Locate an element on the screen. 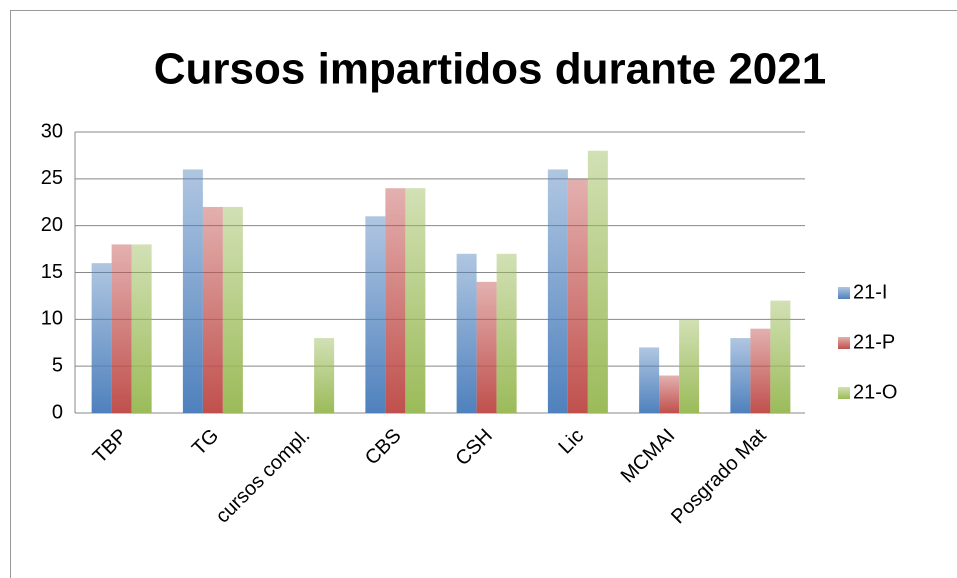 Image resolution: width=957 pixels, height=578 pixels. chart-title: Cursos impartidos durante 2021 is located at coordinates (490, 69).